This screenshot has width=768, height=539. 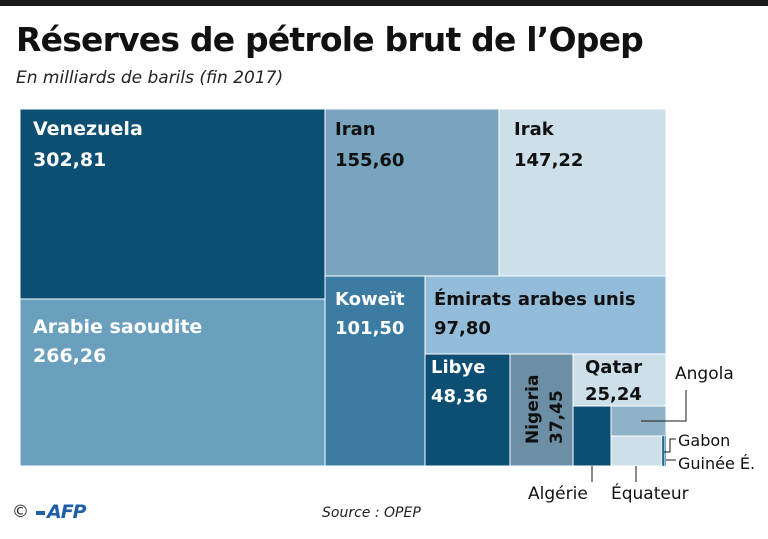 What do you see at coordinates (650, 493) in the screenshot?
I see `label-equateur: Équateur` at bounding box center [650, 493].